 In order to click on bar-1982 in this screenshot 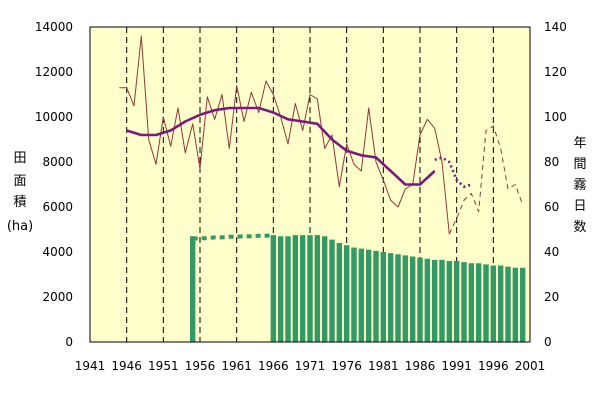, I will do `click(390, 297)`.